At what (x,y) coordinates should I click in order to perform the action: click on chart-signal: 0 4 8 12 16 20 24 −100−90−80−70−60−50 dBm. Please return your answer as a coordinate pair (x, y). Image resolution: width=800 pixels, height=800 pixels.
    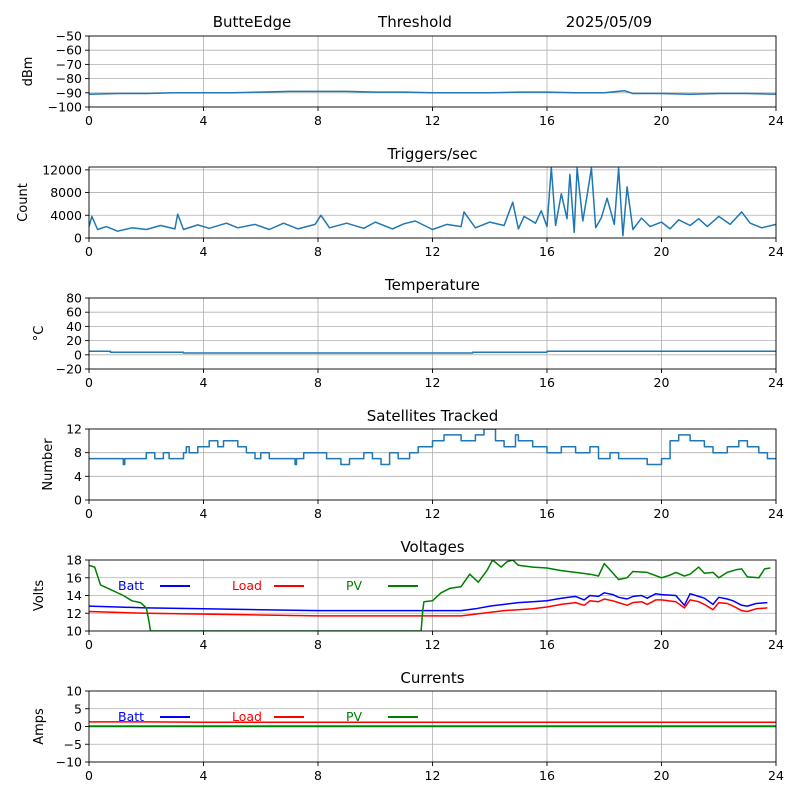
    Looking at the image, I should click on (402, 79).